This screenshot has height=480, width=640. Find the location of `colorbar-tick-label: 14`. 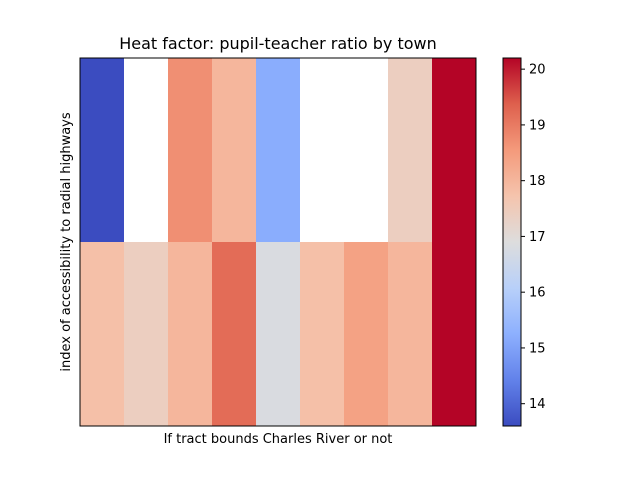

colorbar-tick-label: 14 is located at coordinates (537, 404).